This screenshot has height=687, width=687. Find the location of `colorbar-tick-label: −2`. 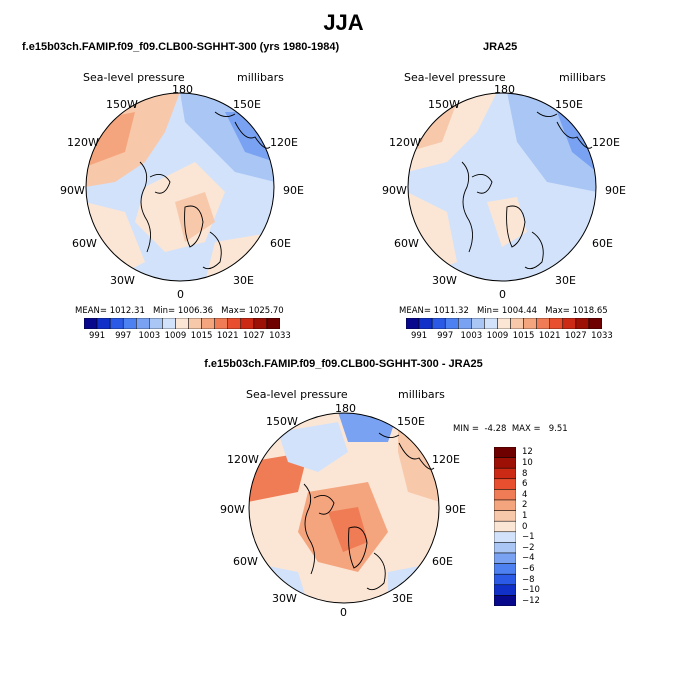

colorbar-tick-label: −2 is located at coordinates (528, 547).